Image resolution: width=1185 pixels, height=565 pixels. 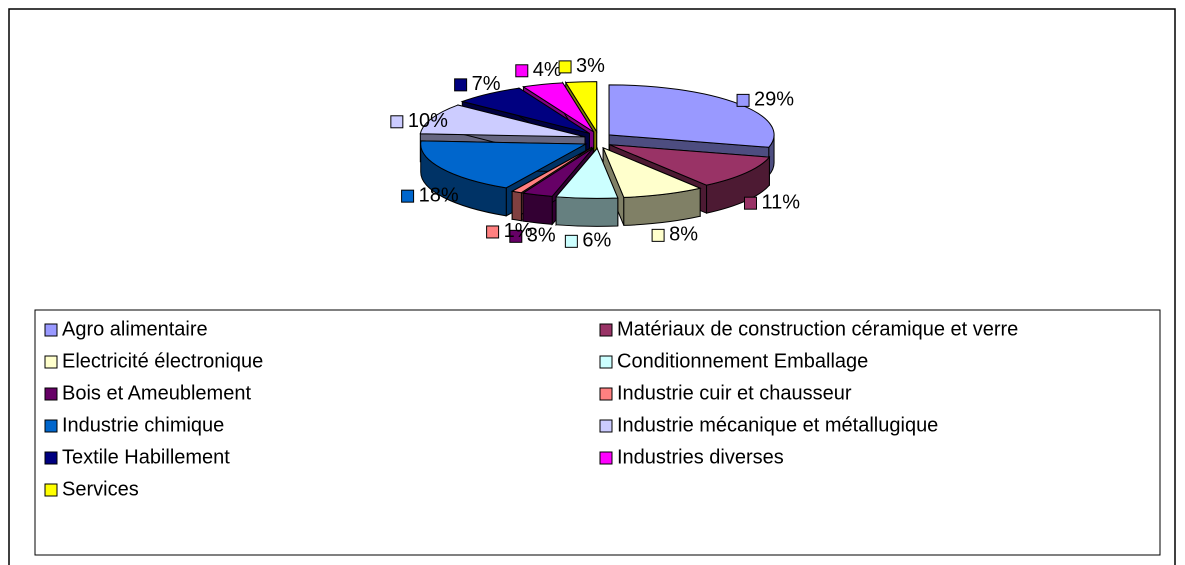 What do you see at coordinates (547, 70) in the screenshot?
I see `data-label: 4%` at bounding box center [547, 70].